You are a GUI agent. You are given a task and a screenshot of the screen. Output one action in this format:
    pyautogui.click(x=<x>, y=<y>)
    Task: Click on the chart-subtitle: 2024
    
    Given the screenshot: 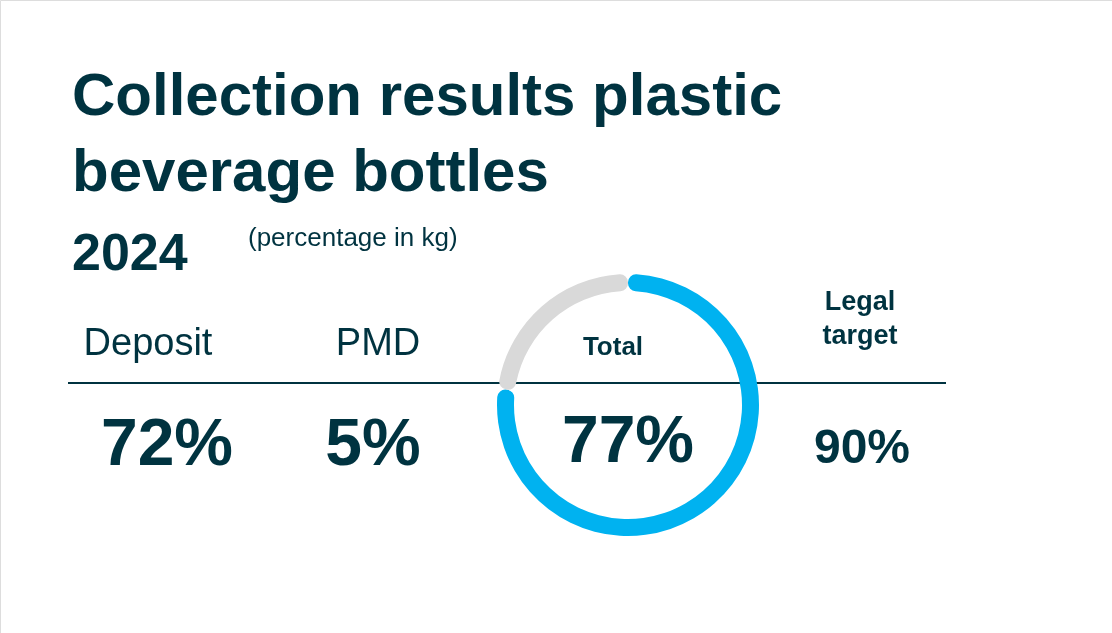 What is the action you would take?
    pyautogui.click(x=130, y=252)
    